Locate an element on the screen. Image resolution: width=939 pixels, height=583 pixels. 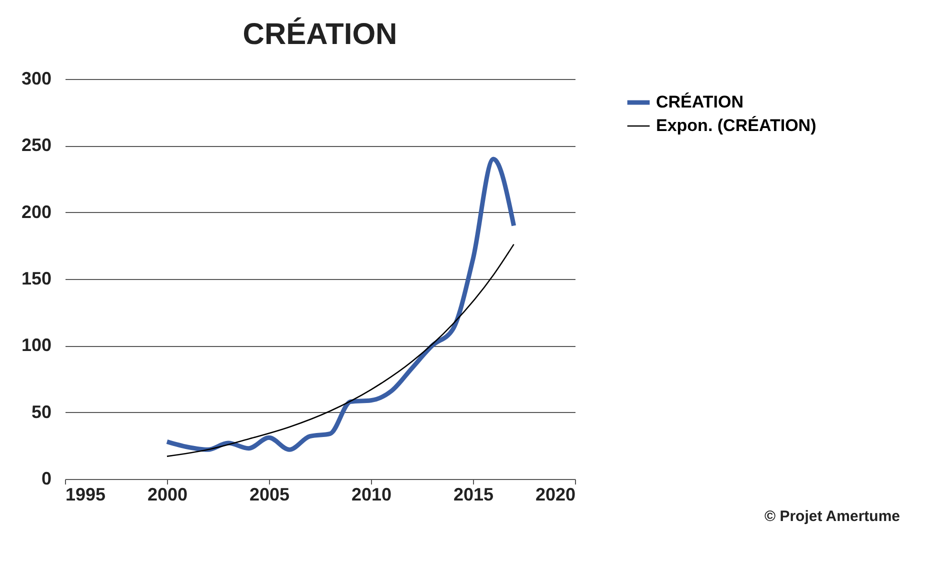
legend-label: Expon. (CRÉATION) is located at coordinates (736, 125).